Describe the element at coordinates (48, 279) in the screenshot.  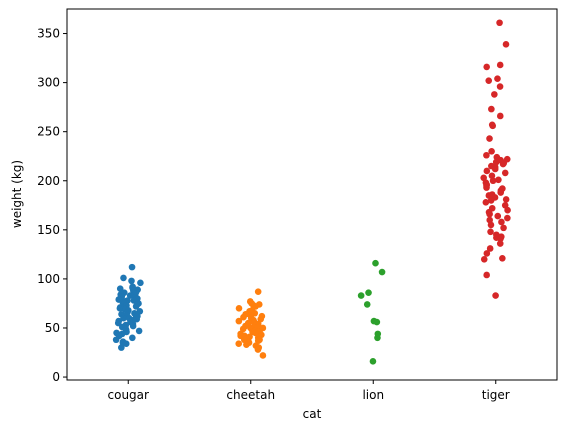
I see `y-tick-label: 100` at that location.